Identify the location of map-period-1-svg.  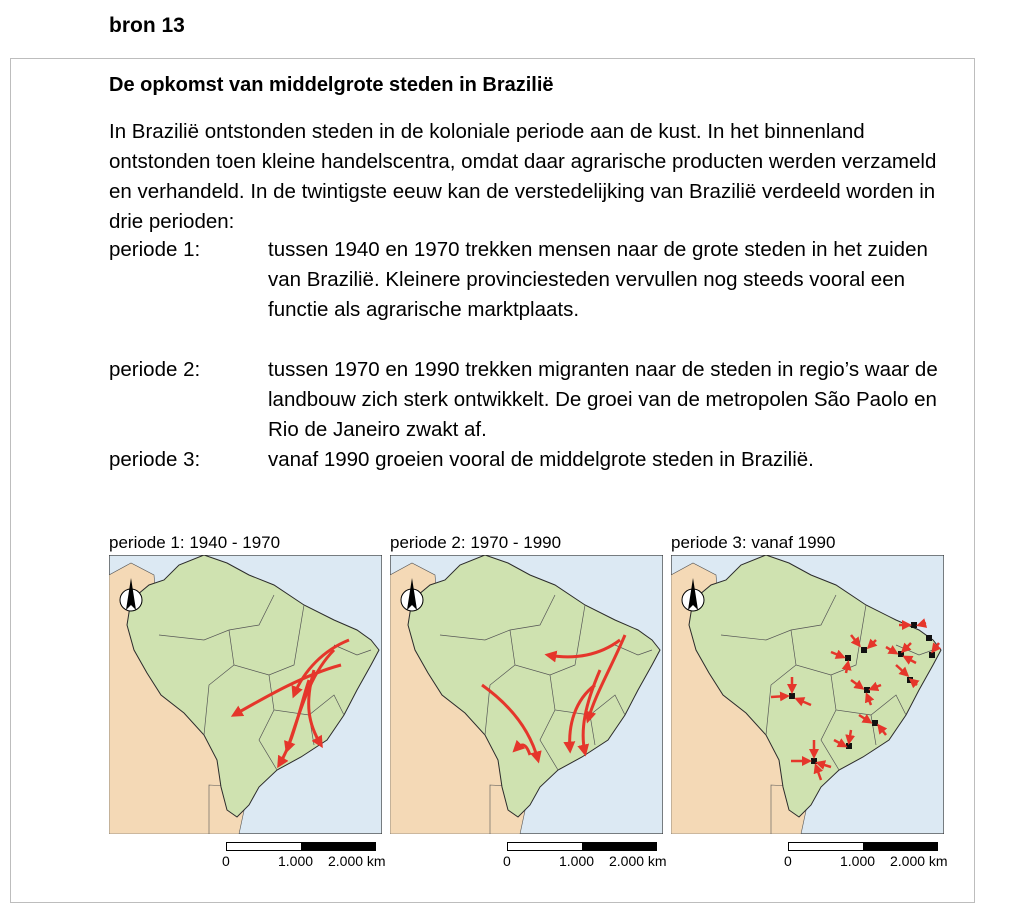
(245, 694).